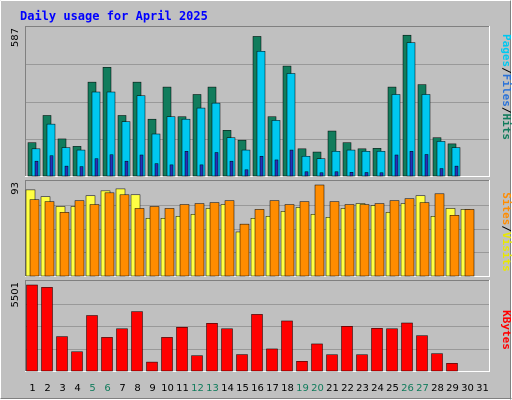 The image size is (512, 400). Describe the element at coordinates (506, 127) in the screenshot. I see `legend-entry: Hits` at that location.